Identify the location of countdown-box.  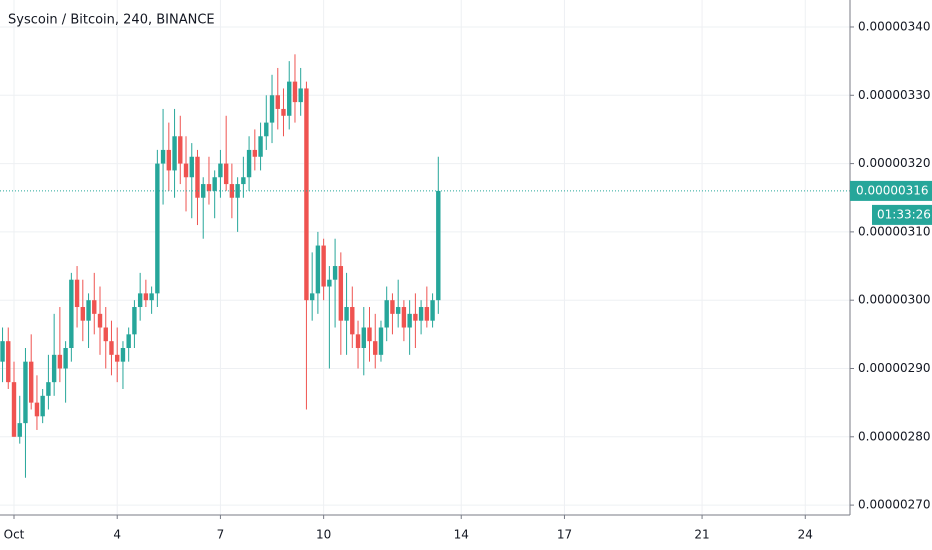
(902, 214).